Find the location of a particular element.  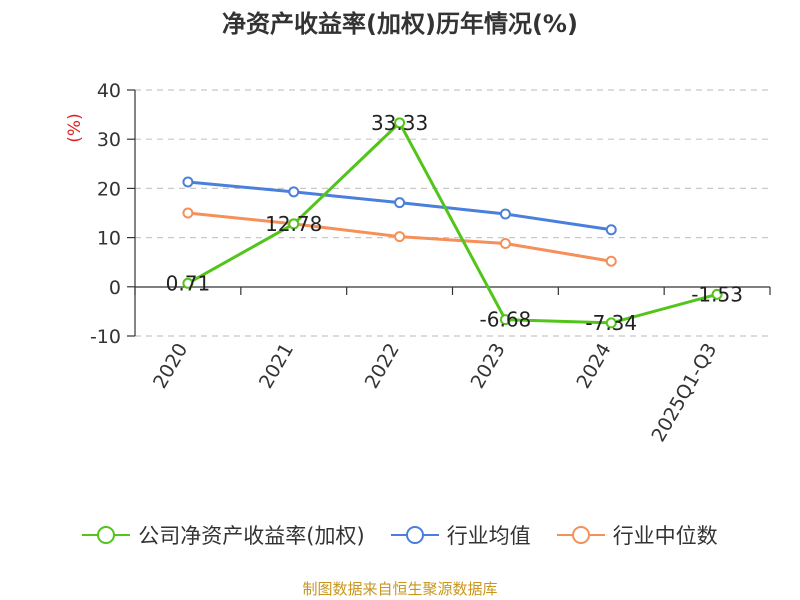

data-label: 33.33 is located at coordinates (399, 123).